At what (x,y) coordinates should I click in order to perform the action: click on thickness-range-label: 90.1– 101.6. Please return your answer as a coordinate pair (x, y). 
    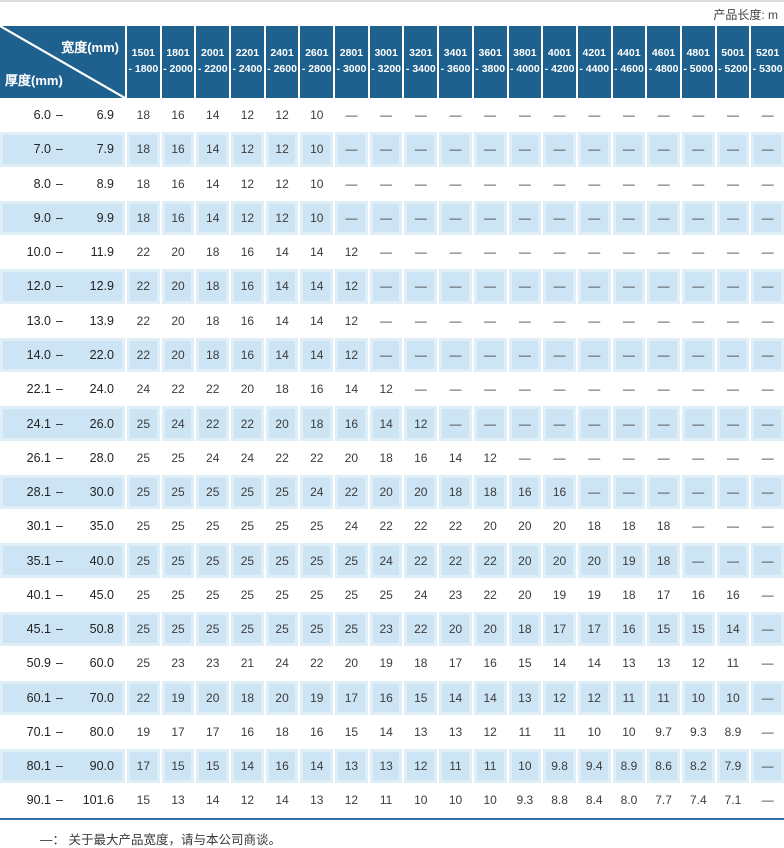
    Looking at the image, I should click on (62, 800).